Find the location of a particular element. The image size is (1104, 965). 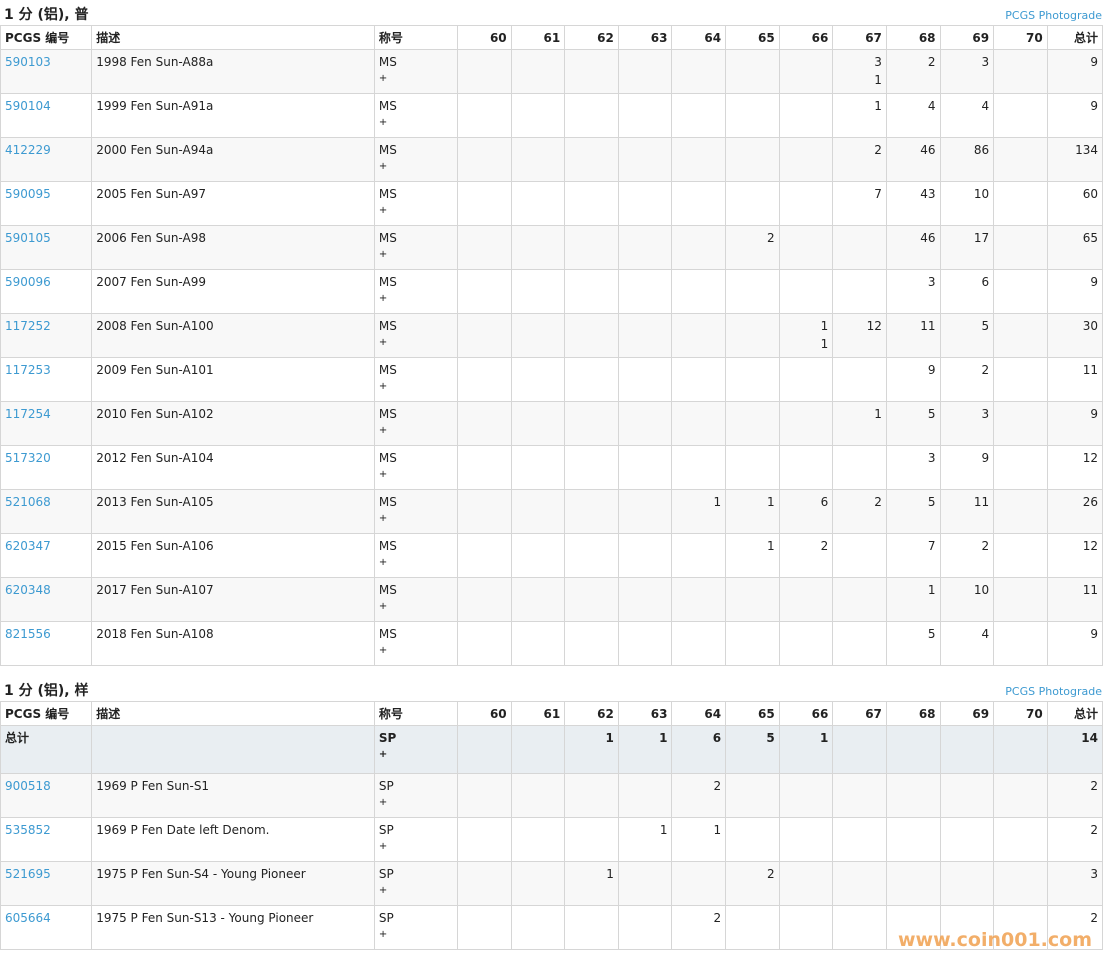

summary-label: 总计 is located at coordinates (46, 749).